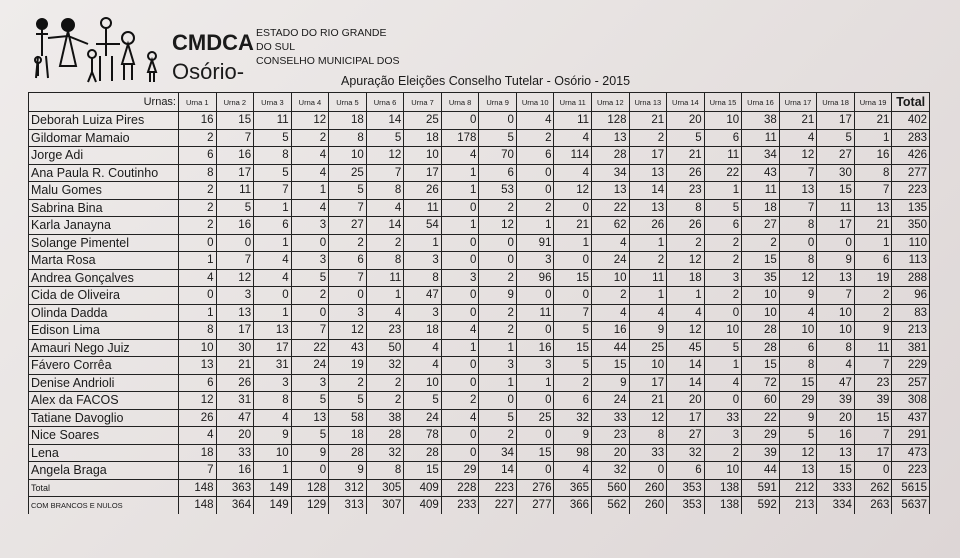  I want to click on vote-cell: 9, so click(573, 435).